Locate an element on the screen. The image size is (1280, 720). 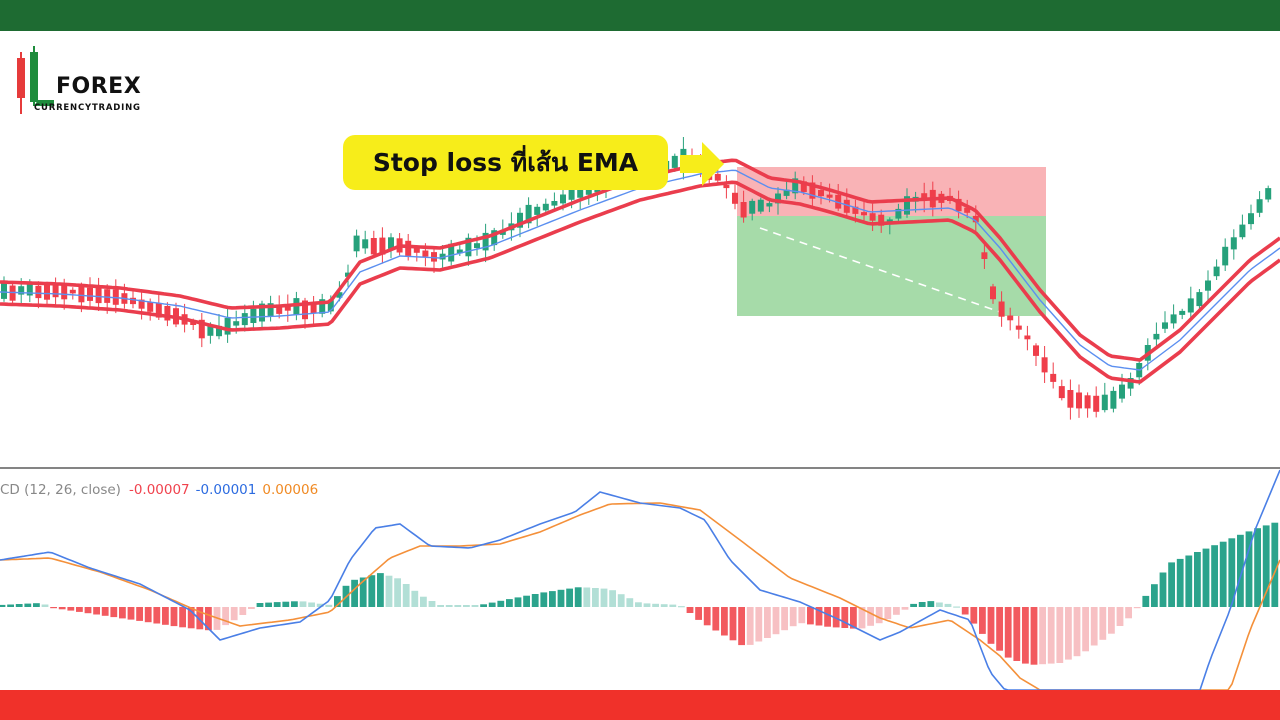
candle-logo-icon is located at coordinates (35, 80).